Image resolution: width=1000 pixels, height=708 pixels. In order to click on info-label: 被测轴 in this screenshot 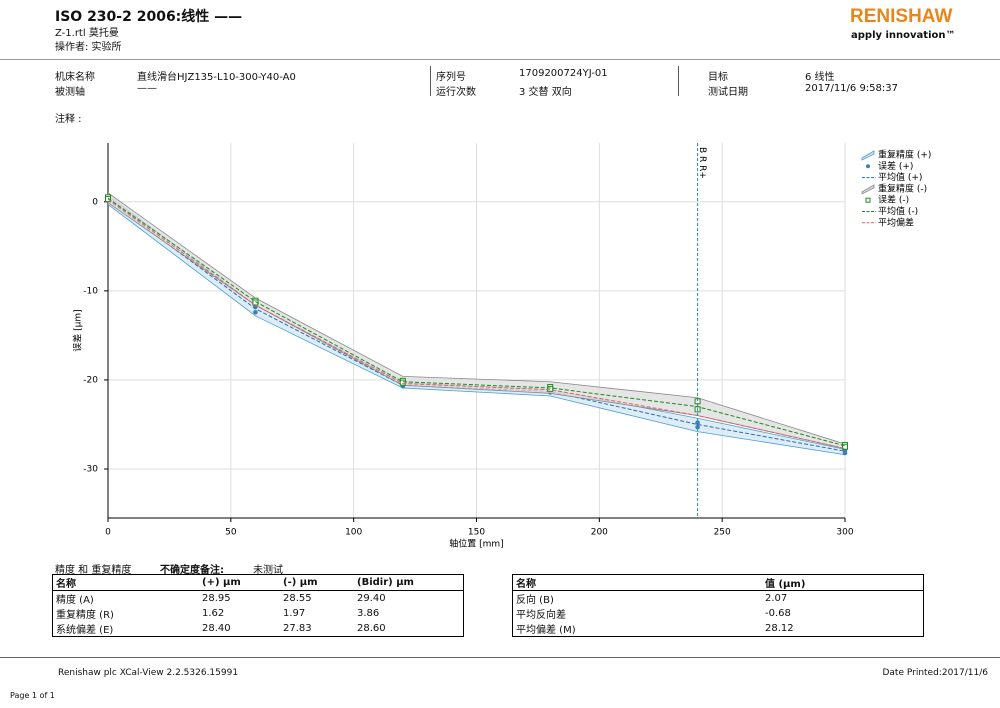, I will do `click(70, 92)`.